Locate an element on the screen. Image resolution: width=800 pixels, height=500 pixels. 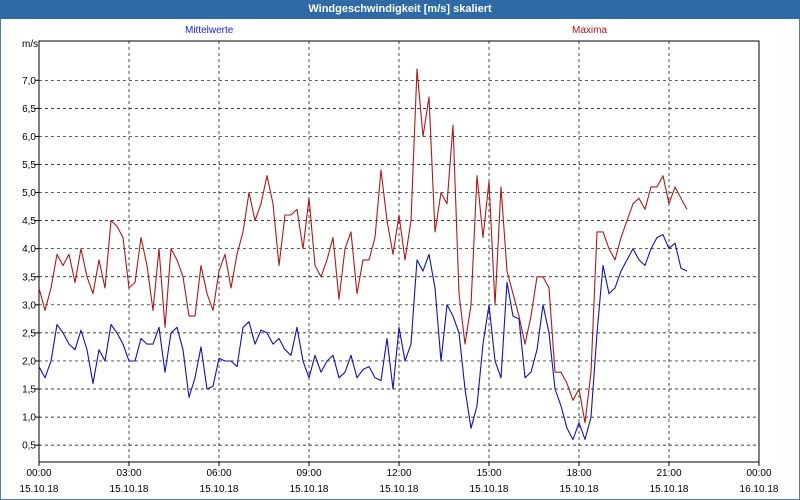
y-tick-label: 5,5 is located at coordinates (29, 165).